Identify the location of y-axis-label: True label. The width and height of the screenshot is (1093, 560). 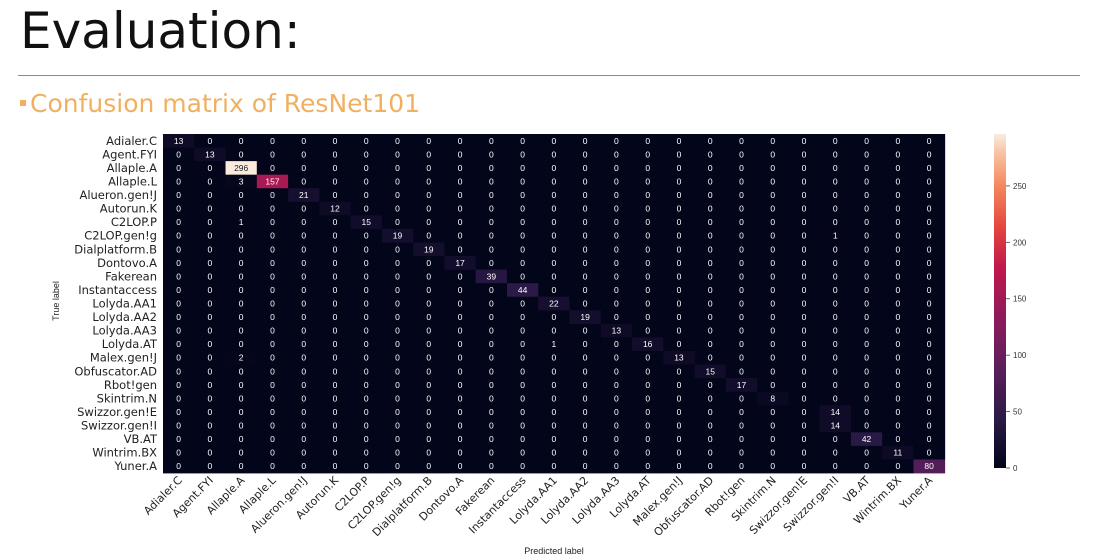
(56, 301).